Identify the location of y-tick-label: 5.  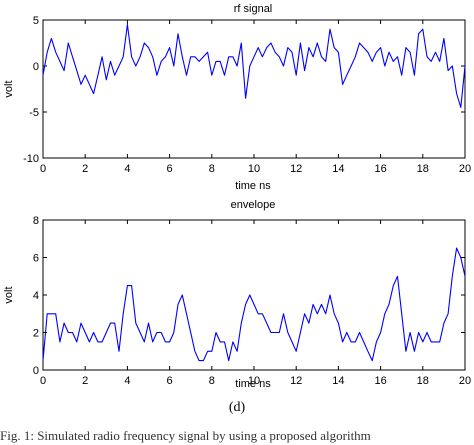
(36, 21).